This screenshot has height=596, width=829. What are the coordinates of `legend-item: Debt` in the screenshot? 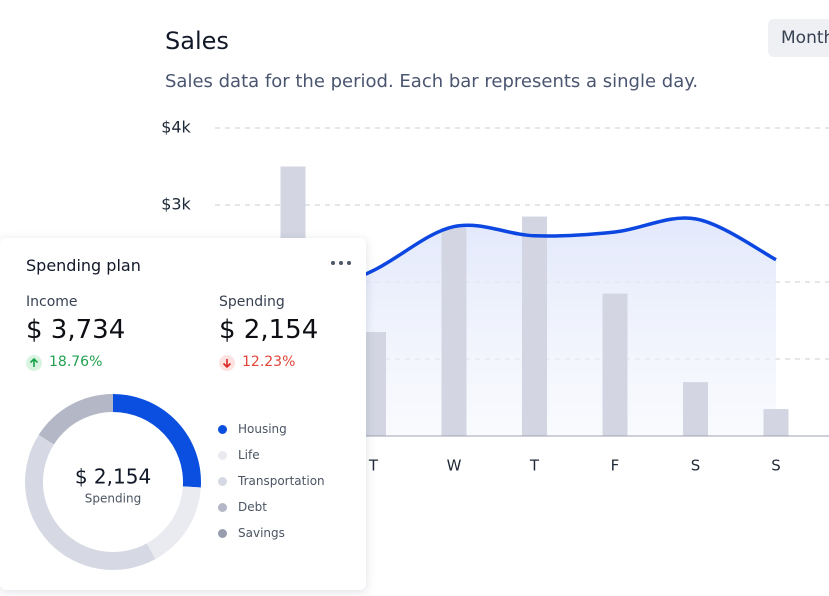 It's located at (242, 507).